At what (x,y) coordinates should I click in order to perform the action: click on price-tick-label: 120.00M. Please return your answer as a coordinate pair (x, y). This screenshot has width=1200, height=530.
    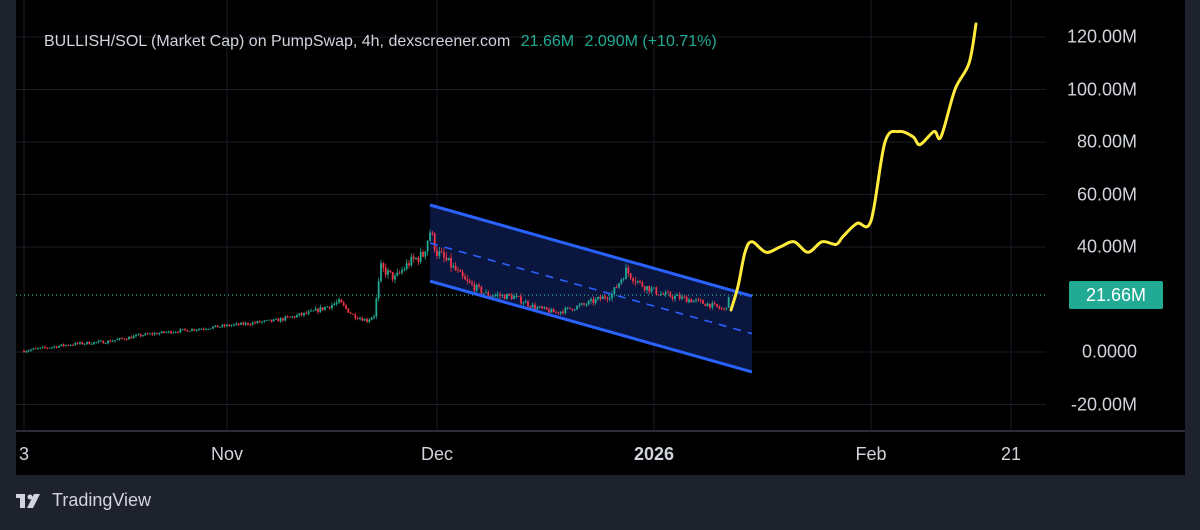
    Looking at the image, I should click on (1101, 36).